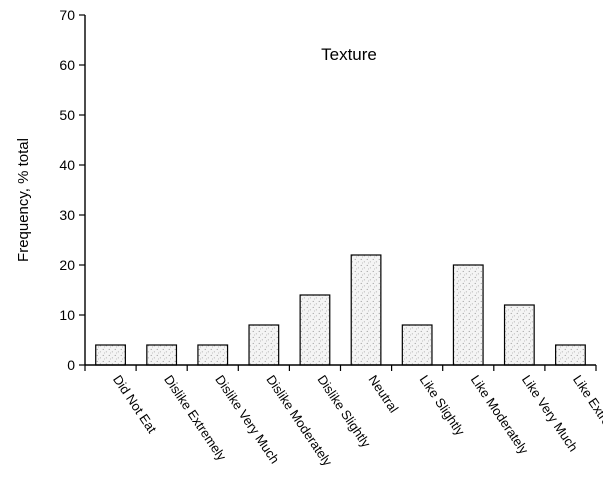 Image resolution: width=603 pixels, height=496 pixels. Describe the element at coordinates (384, 393) in the screenshot. I see `x-tick-label: Neutral` at that location.